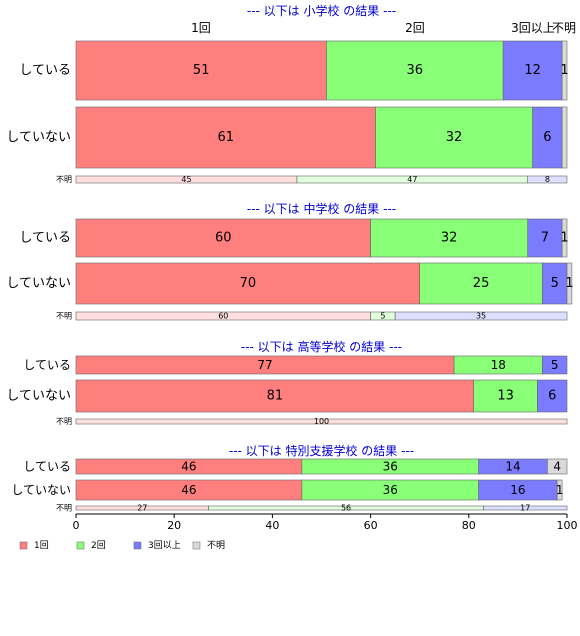 Image resolution: width=580 pixels, height=636 pixels. I want to click on value-label-3-1-3: 5, so click(555, 365).